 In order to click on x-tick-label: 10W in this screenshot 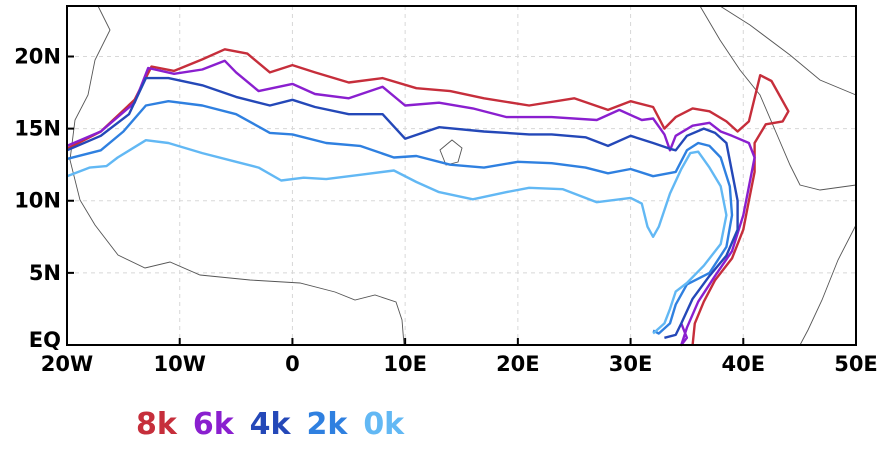, I will do `click(180, 364)`.